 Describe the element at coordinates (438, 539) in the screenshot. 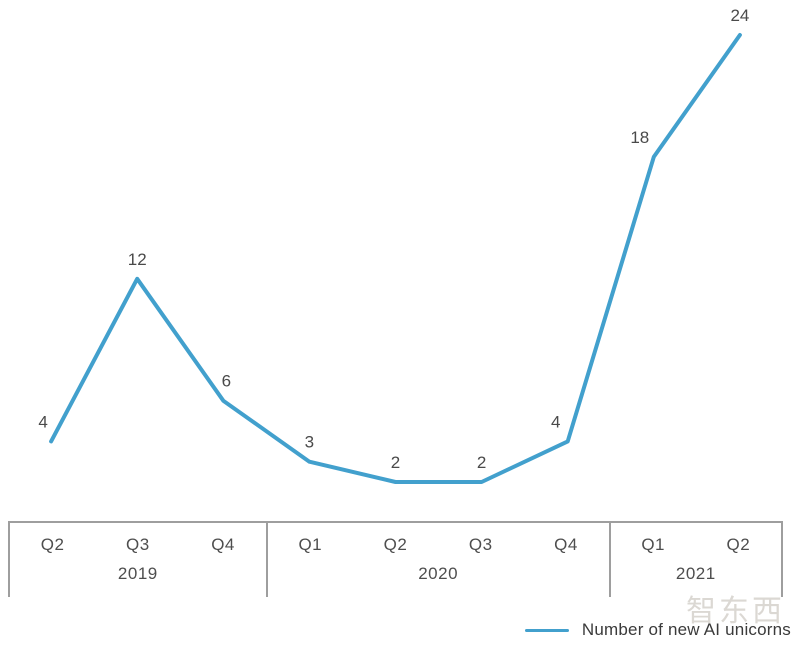

I see `quarter-row: Q1 Q2 Q3 Q4` at that location.